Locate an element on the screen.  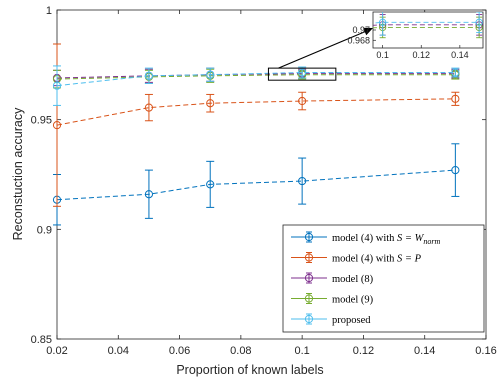
legend-entry-subscript: norm is located at coordinates (431, 241).